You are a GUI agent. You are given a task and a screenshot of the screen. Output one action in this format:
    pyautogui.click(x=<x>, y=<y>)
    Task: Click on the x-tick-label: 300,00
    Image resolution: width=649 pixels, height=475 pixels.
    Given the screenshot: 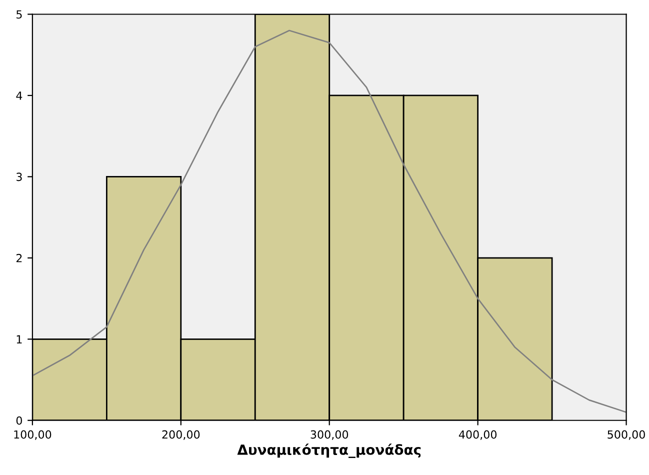 What is the action you would take?
    pyautogui.click(x=329, y=435)
    